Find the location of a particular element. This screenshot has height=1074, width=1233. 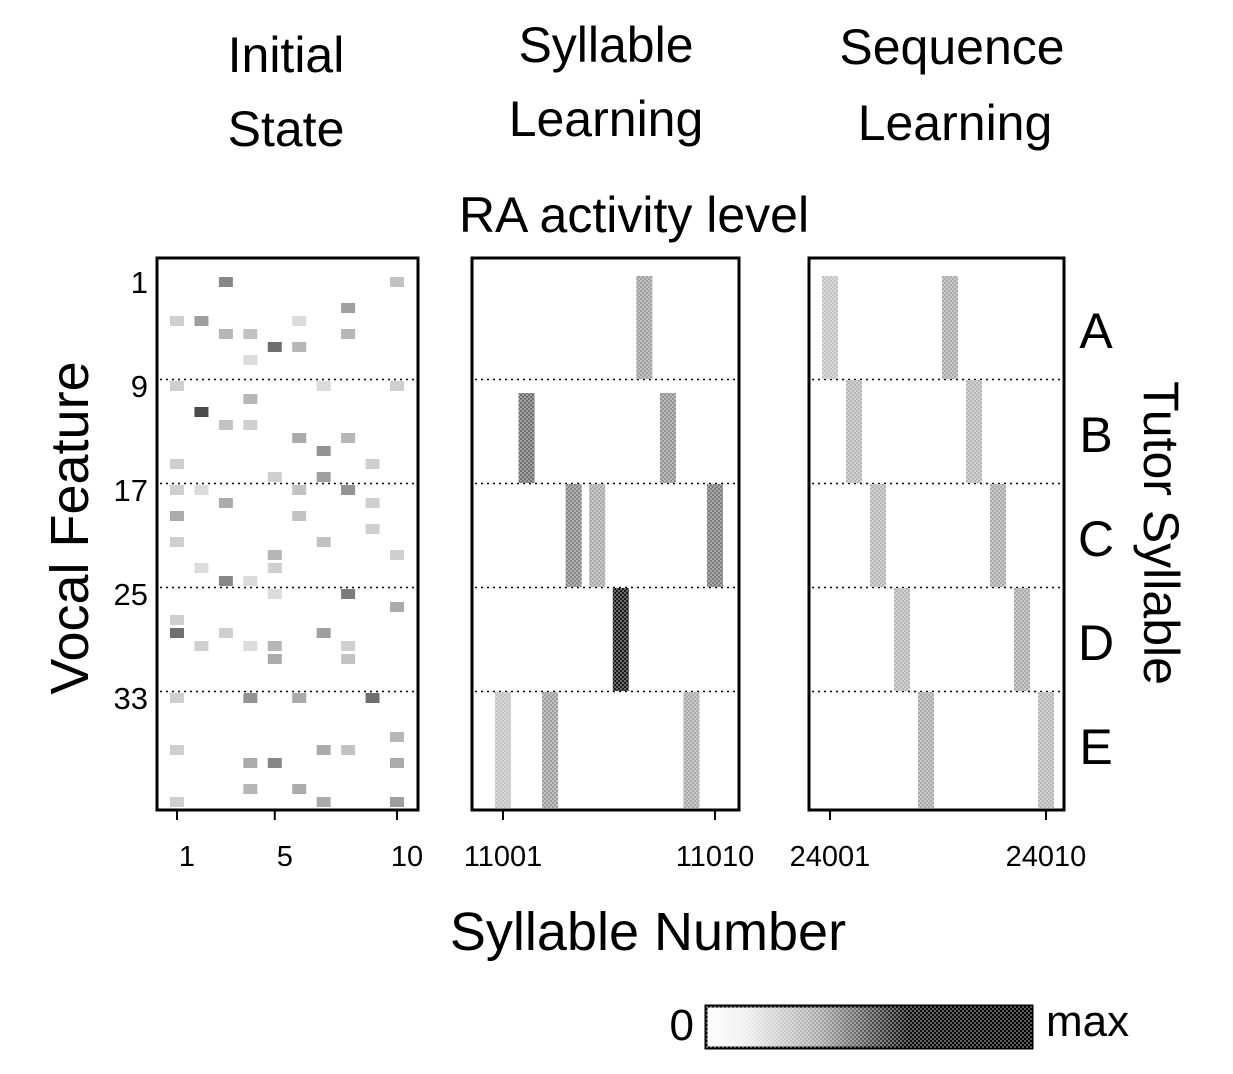

colorbar-dither is located at coordinates (869, 1027).